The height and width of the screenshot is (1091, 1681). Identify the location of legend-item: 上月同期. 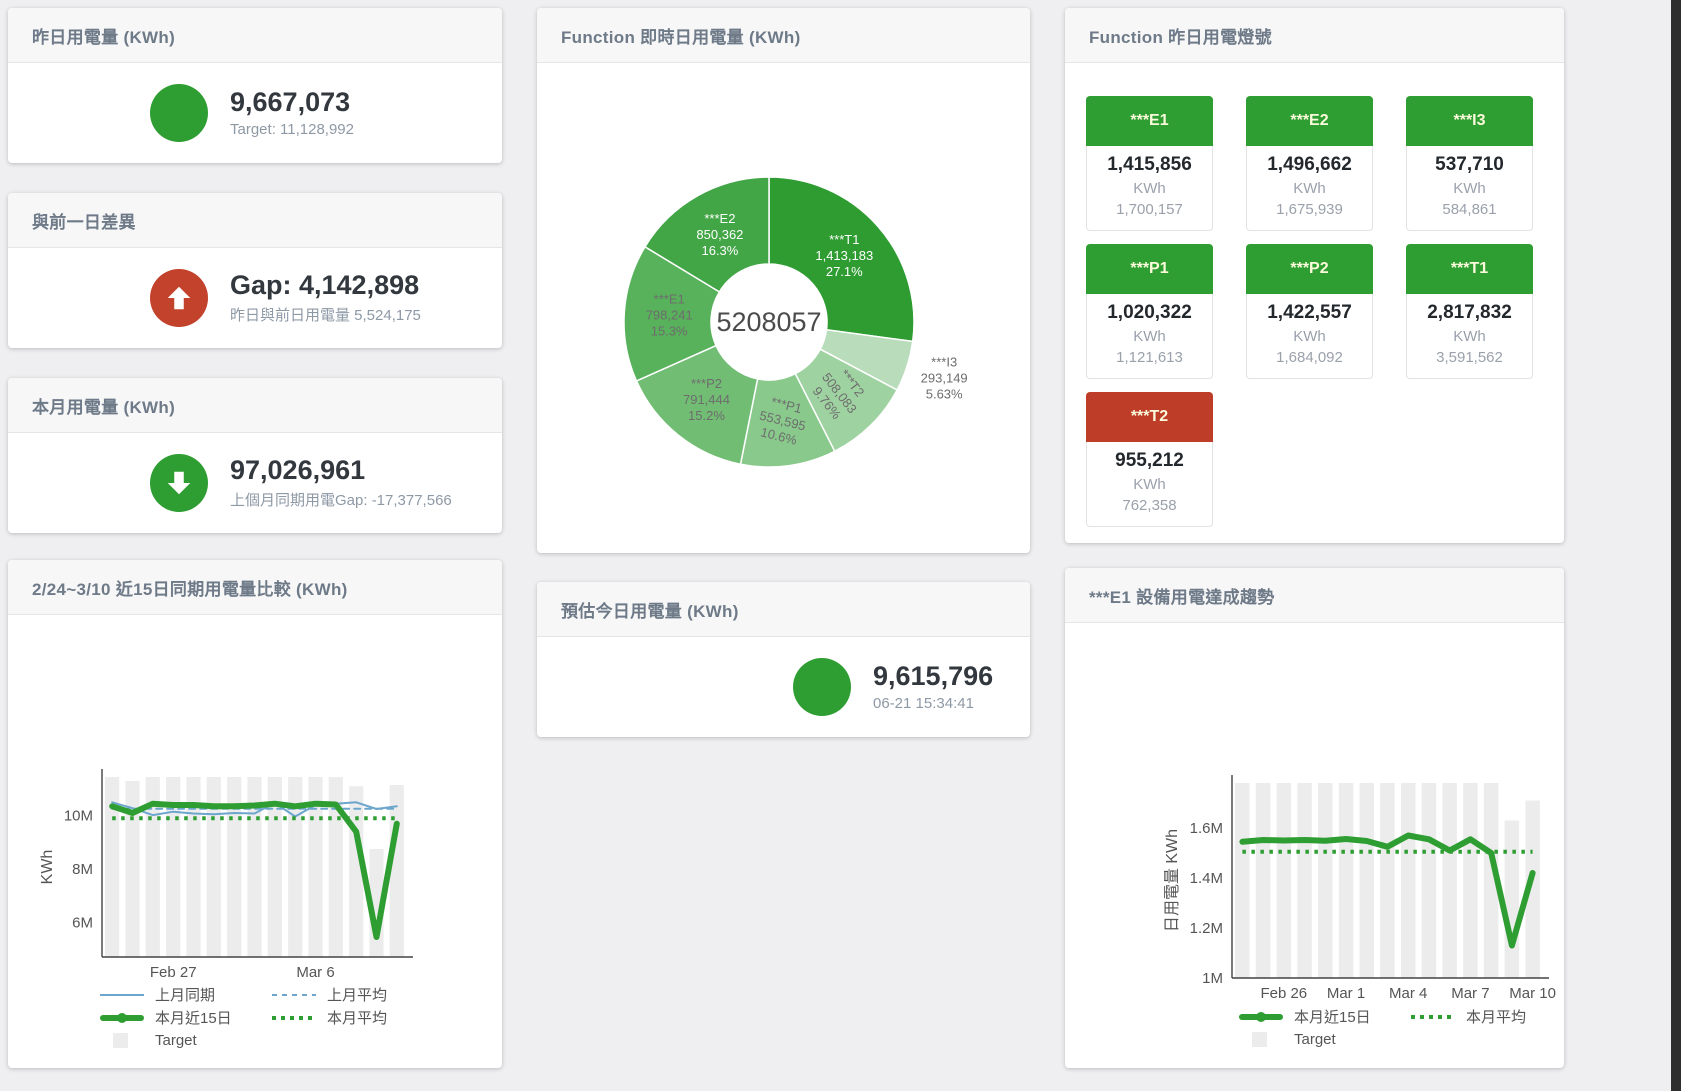
(186, 994).